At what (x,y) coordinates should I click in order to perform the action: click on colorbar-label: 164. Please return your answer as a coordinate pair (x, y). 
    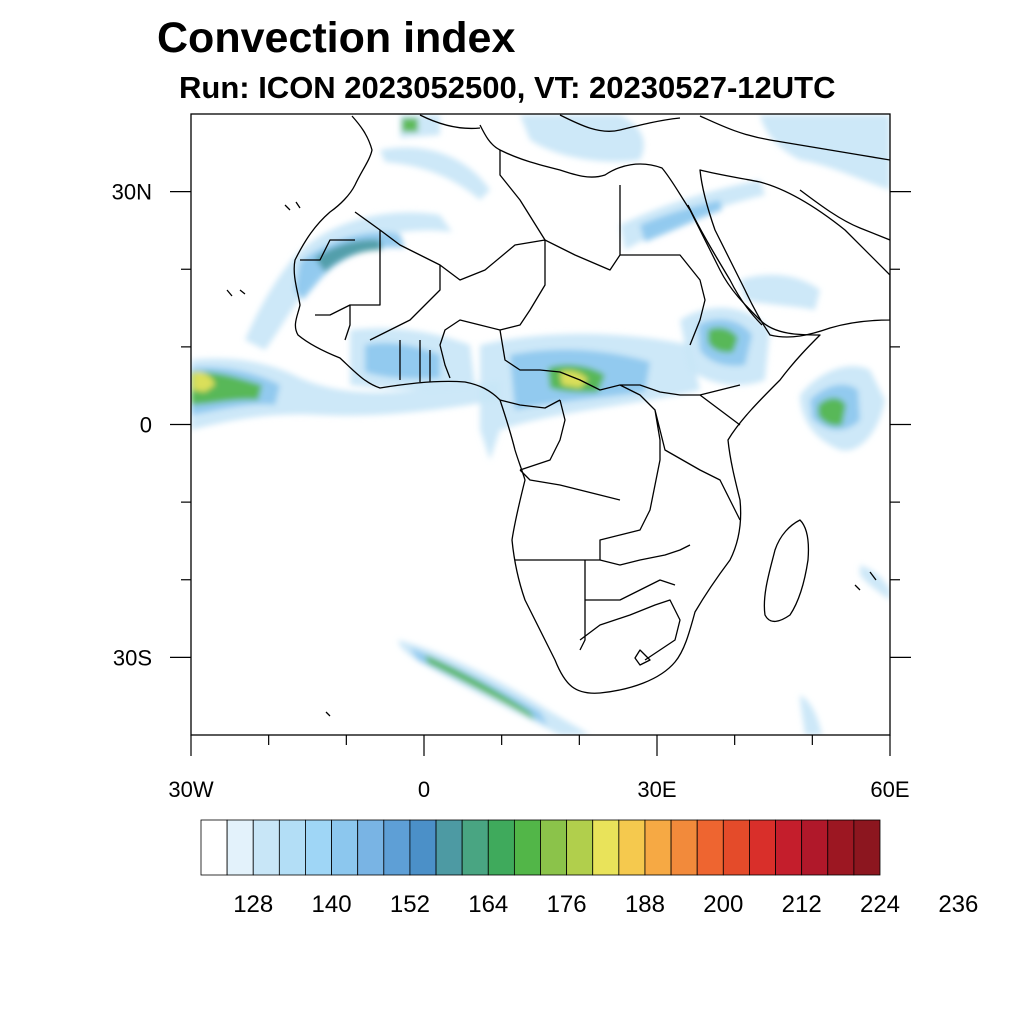
    Looking at the image, I should click on (488, 904).